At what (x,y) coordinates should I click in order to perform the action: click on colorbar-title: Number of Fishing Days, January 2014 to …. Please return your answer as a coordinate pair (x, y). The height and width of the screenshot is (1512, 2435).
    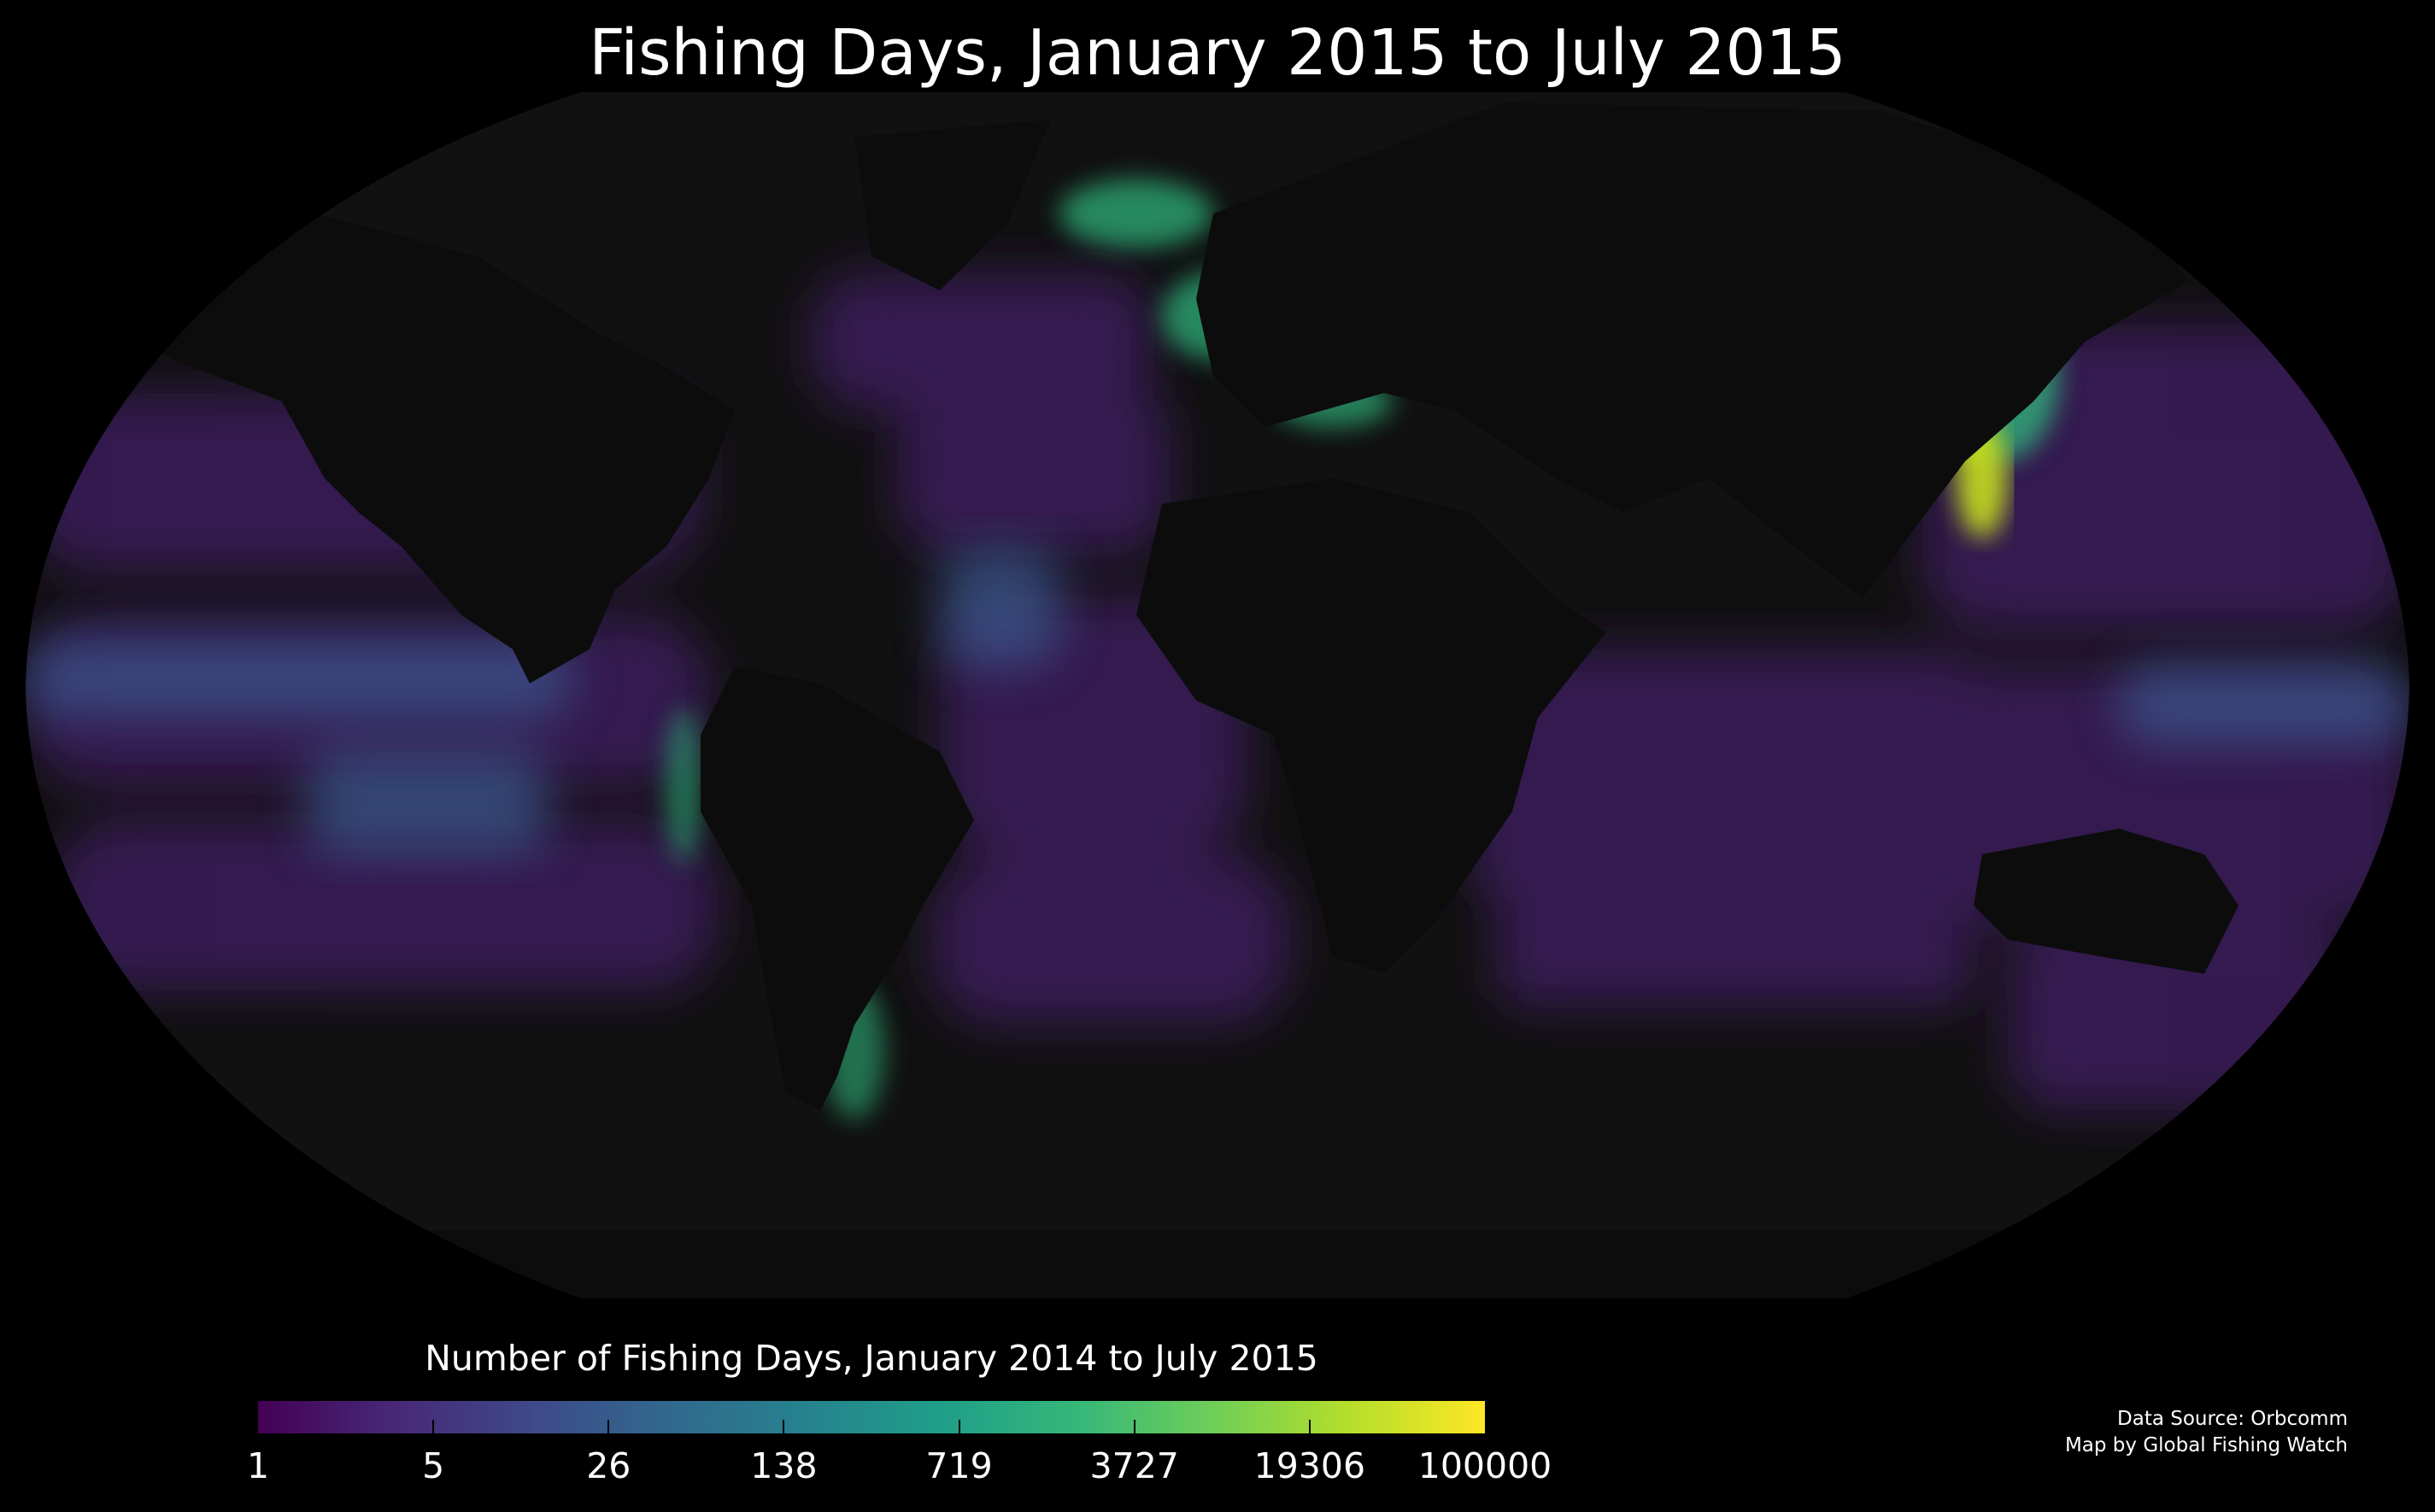
    Looking at the image, I should click on (871, 1358).